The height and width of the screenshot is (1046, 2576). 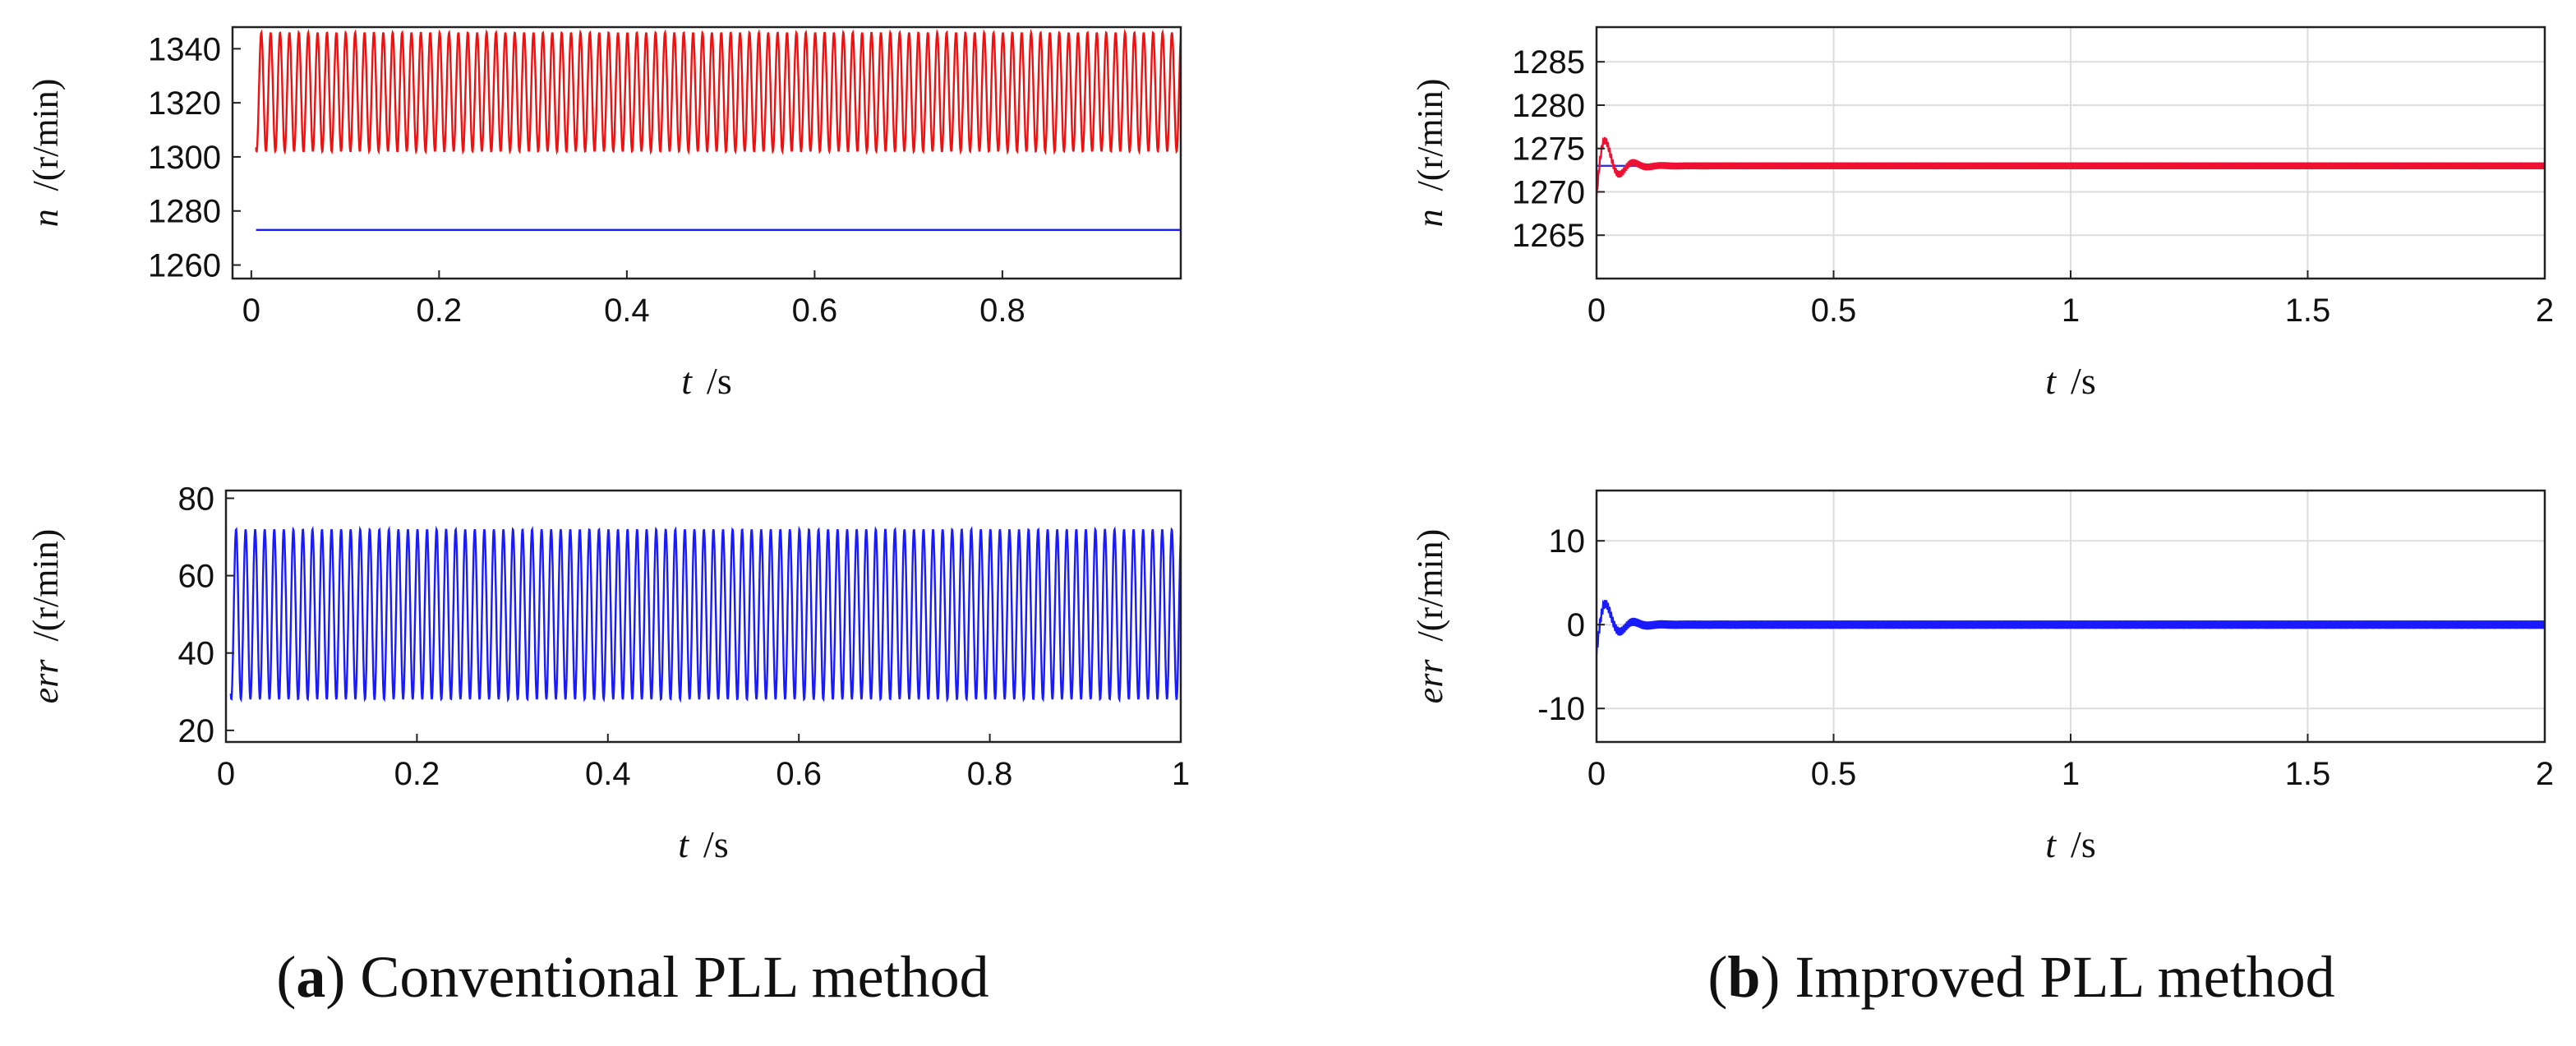 I want to click on caption-b: (b) Improved PLL method, so click(x=2021, y=977).